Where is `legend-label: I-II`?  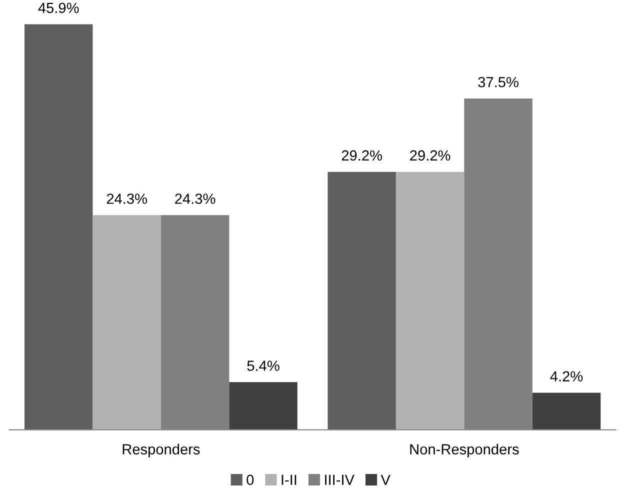
legend-label: I-II is located at coordinates (289, 479).